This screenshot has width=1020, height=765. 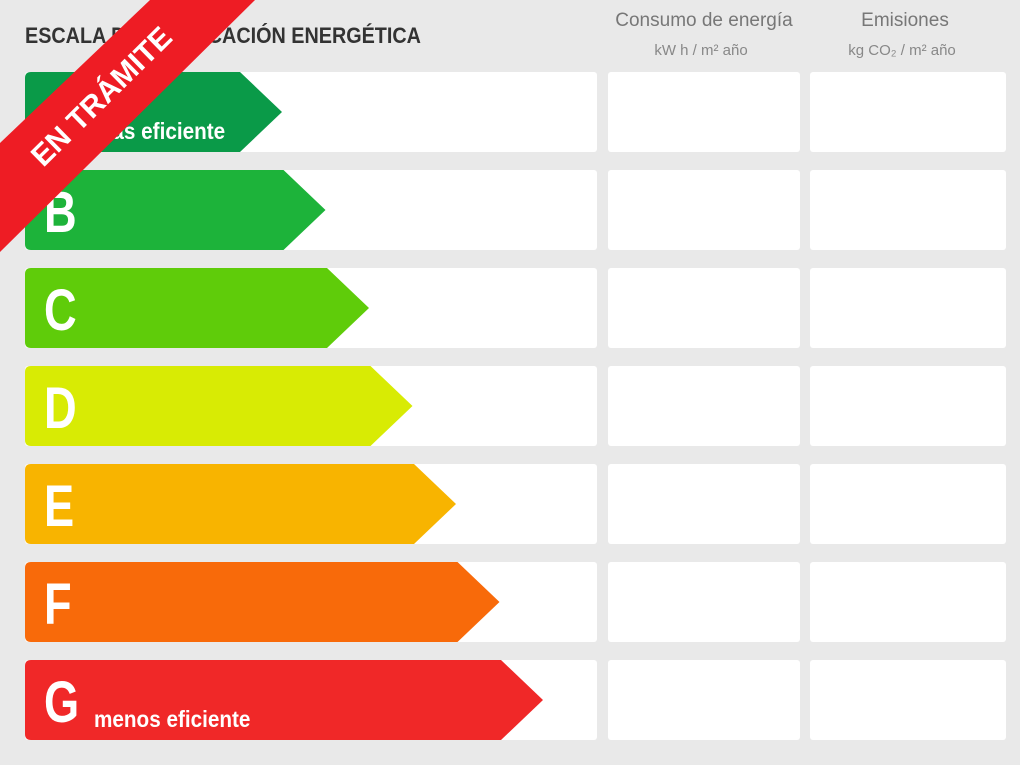 I want to click on column-title: Emisiones, so click(x=905, y=20).